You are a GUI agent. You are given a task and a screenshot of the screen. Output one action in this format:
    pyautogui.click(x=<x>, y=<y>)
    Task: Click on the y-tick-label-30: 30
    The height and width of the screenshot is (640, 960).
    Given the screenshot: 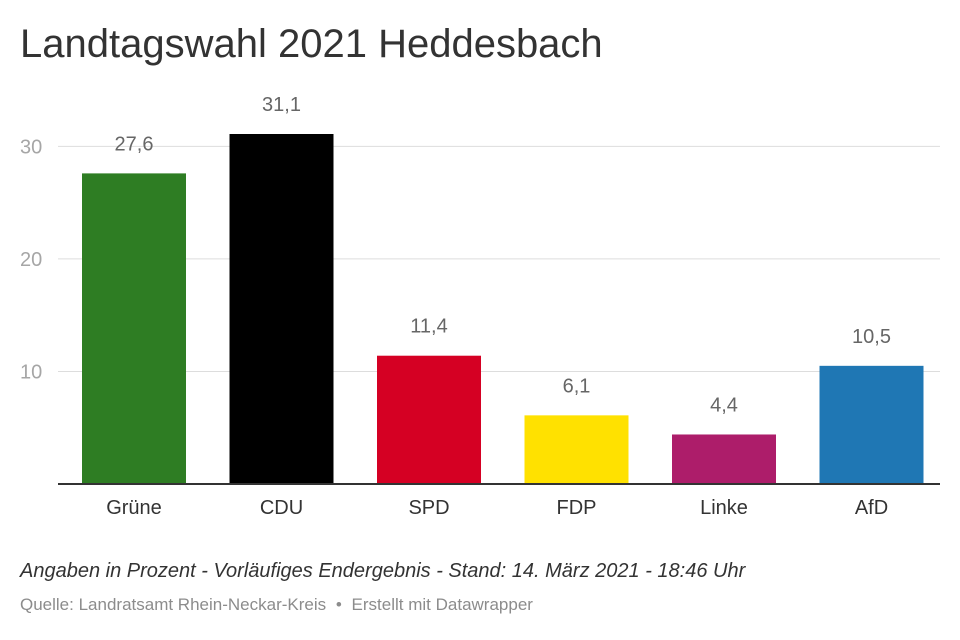 What is the action you would take?
    pyautogui.click(x=31, y=147)
    